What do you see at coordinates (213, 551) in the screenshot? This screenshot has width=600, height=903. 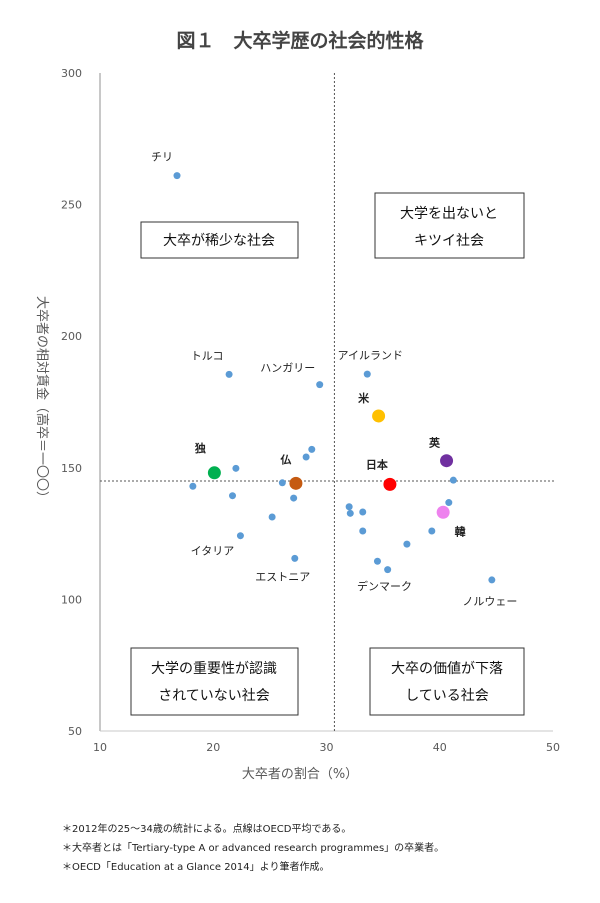 I see `point-label: イタリア` at bounding box center [213, 551].